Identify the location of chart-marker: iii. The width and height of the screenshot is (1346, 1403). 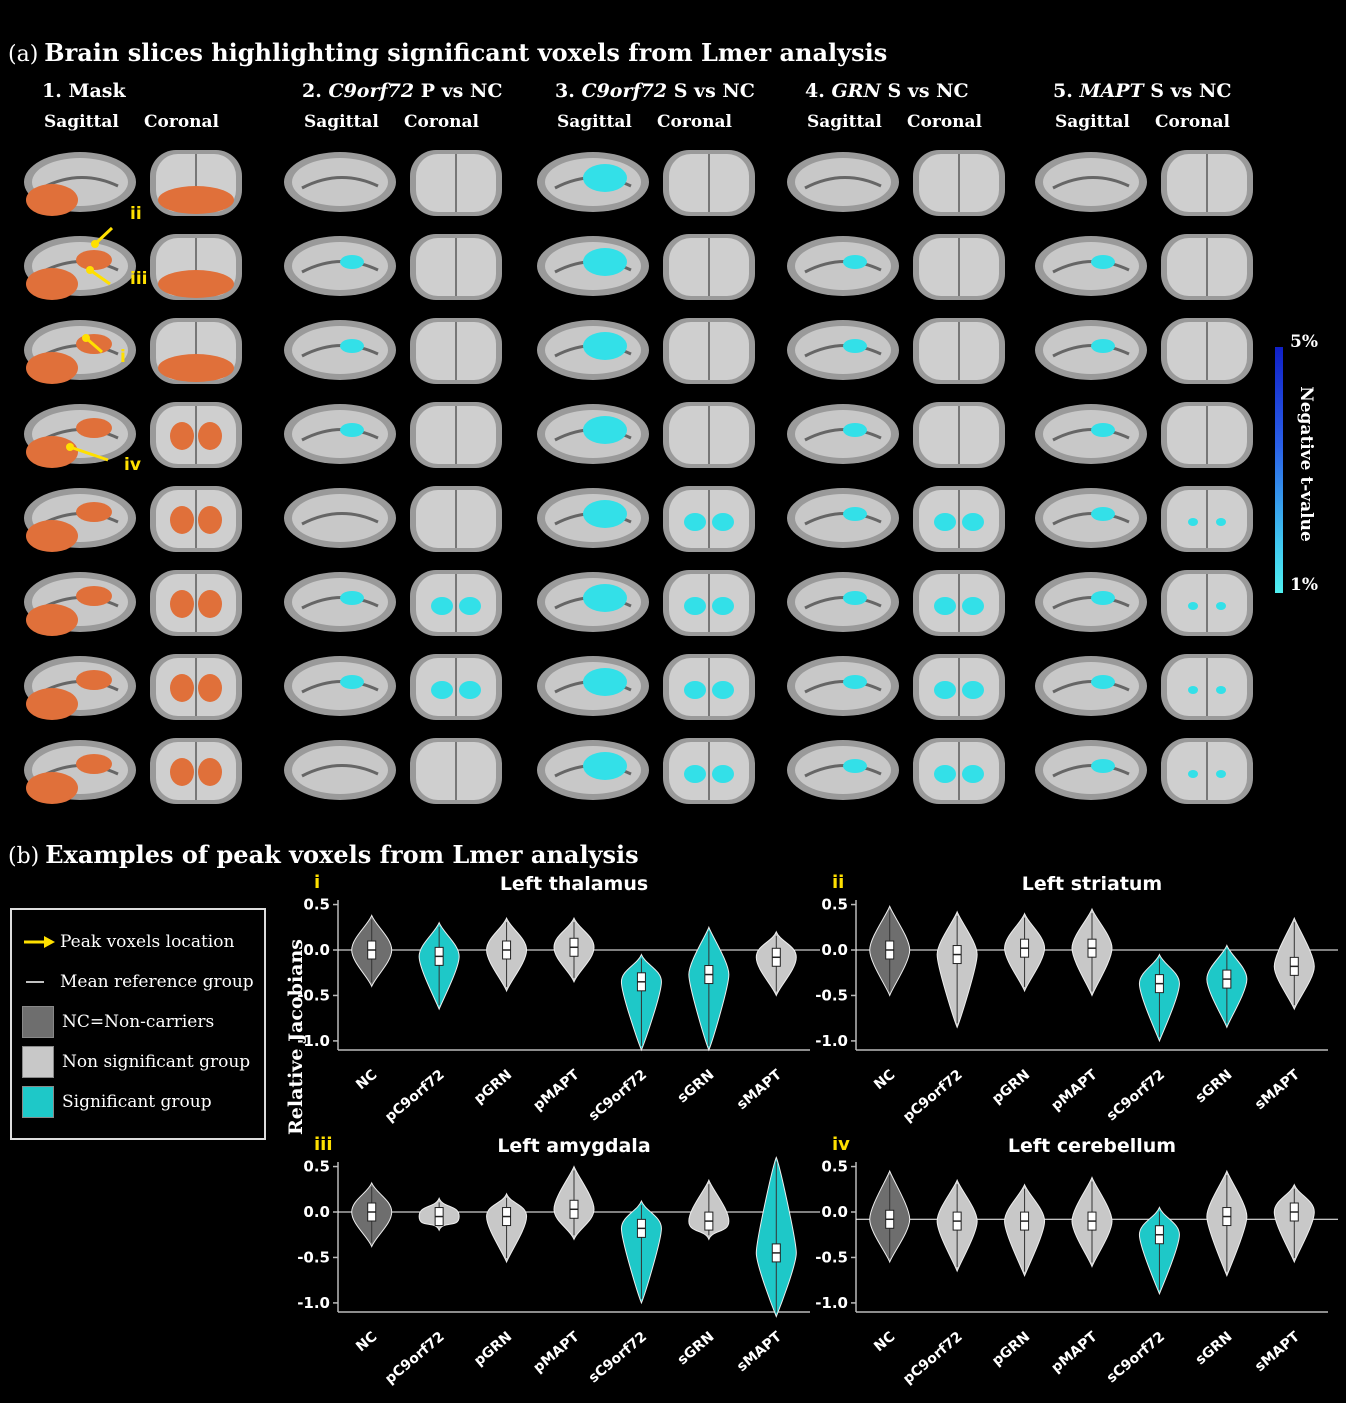
(323, 1144).